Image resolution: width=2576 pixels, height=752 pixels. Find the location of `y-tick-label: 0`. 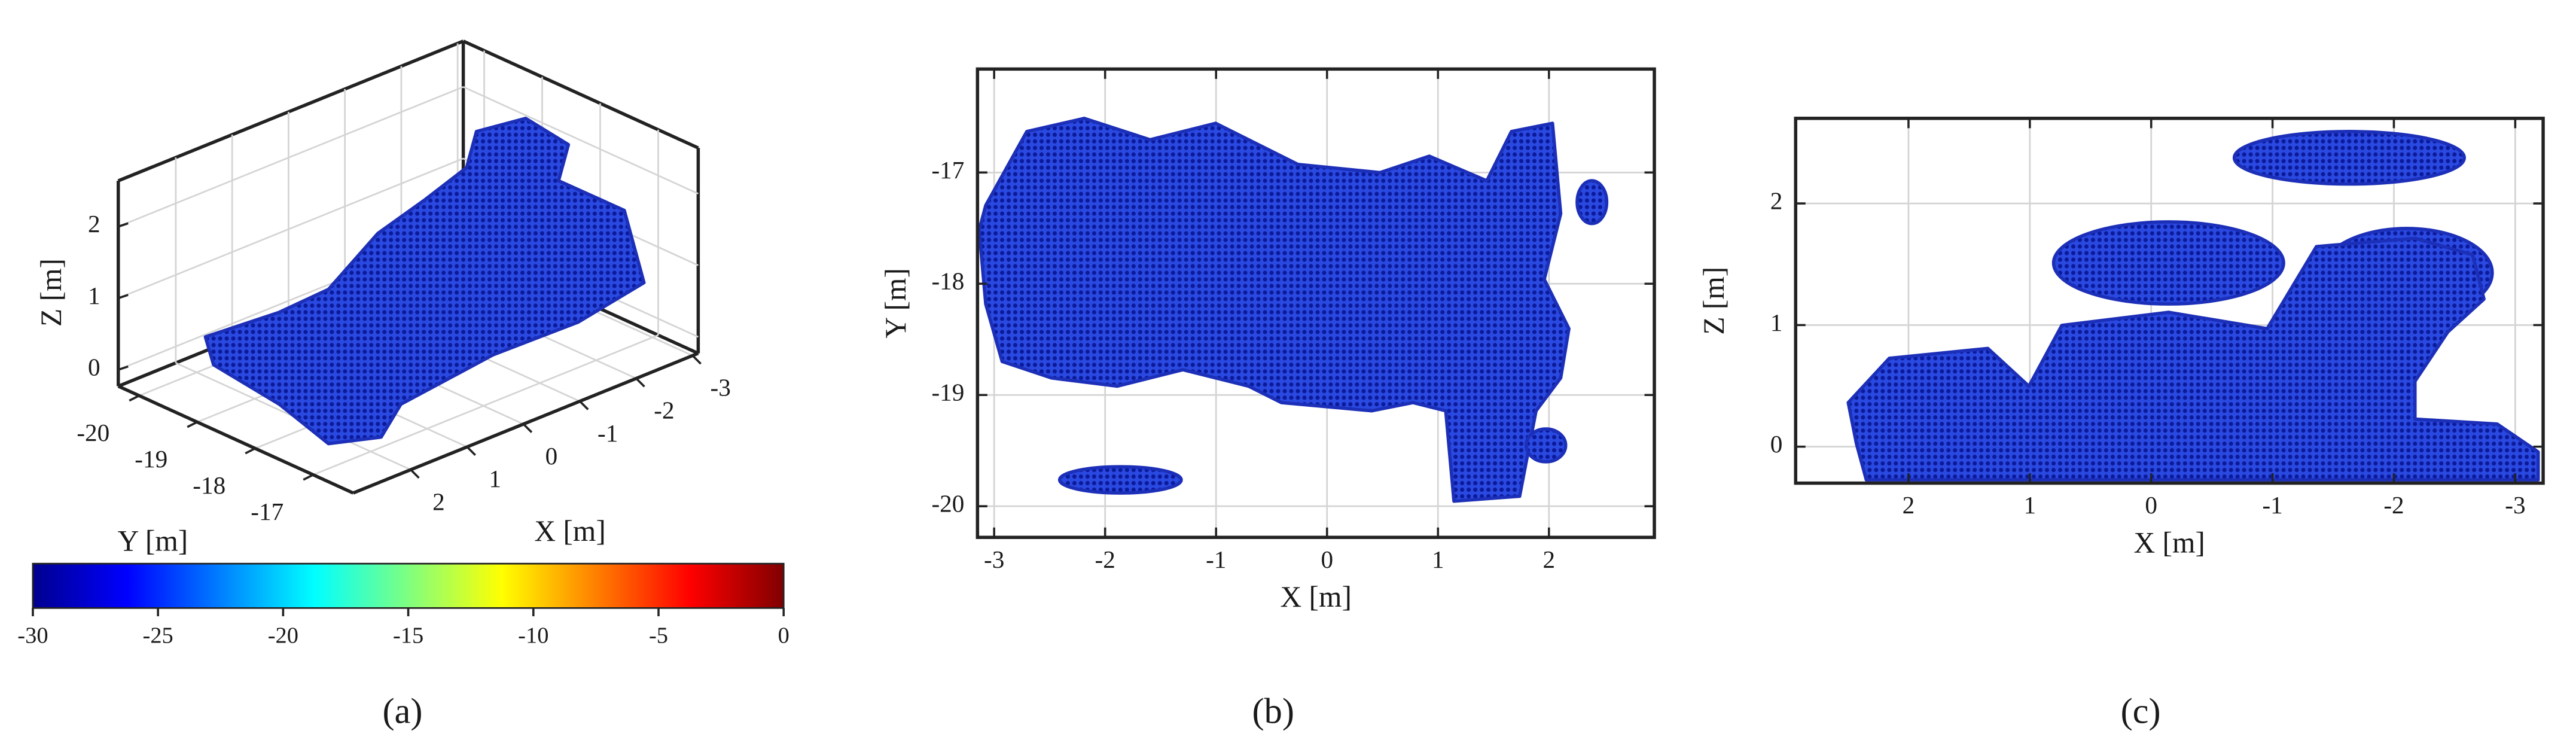

y-tick-label: 0 is located at coordinates (1776, 444).